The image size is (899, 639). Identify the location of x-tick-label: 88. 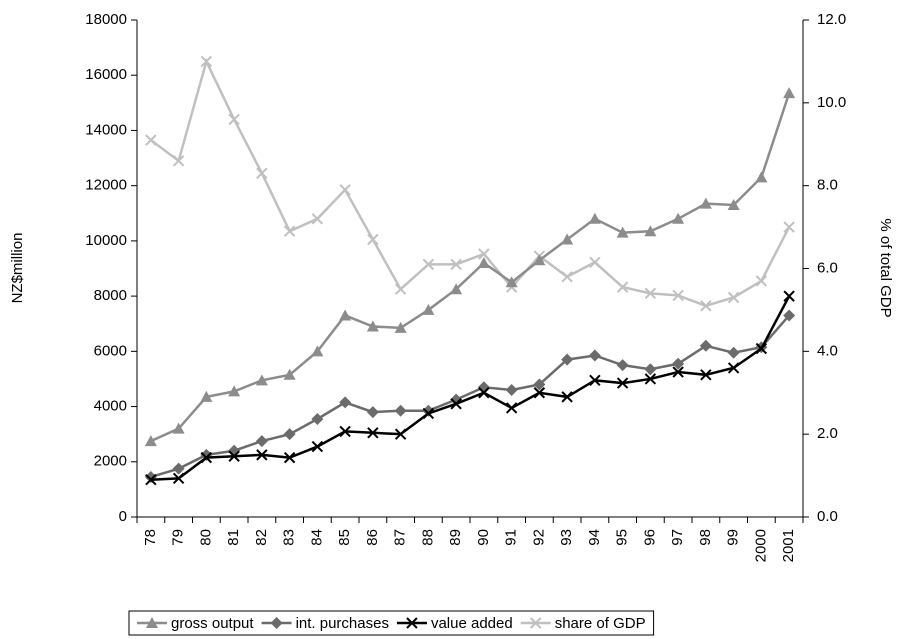
(427, 537).